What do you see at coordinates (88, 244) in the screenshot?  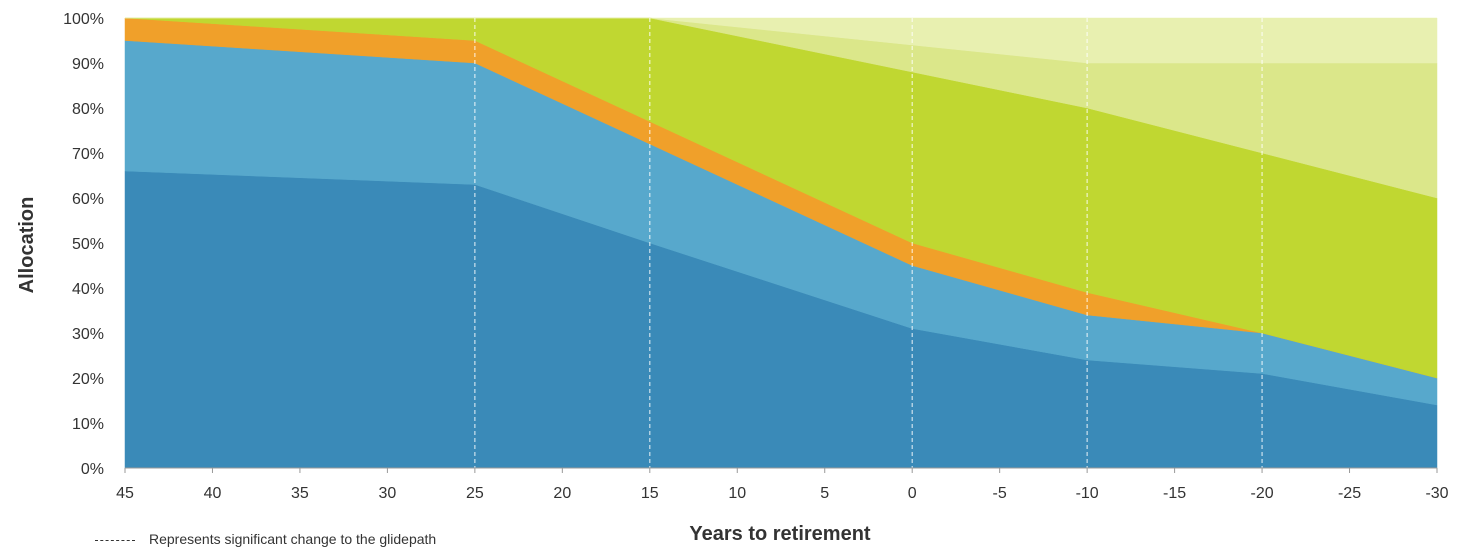 I see `y-tick-label: 50%` at bounding box center [88, 244].